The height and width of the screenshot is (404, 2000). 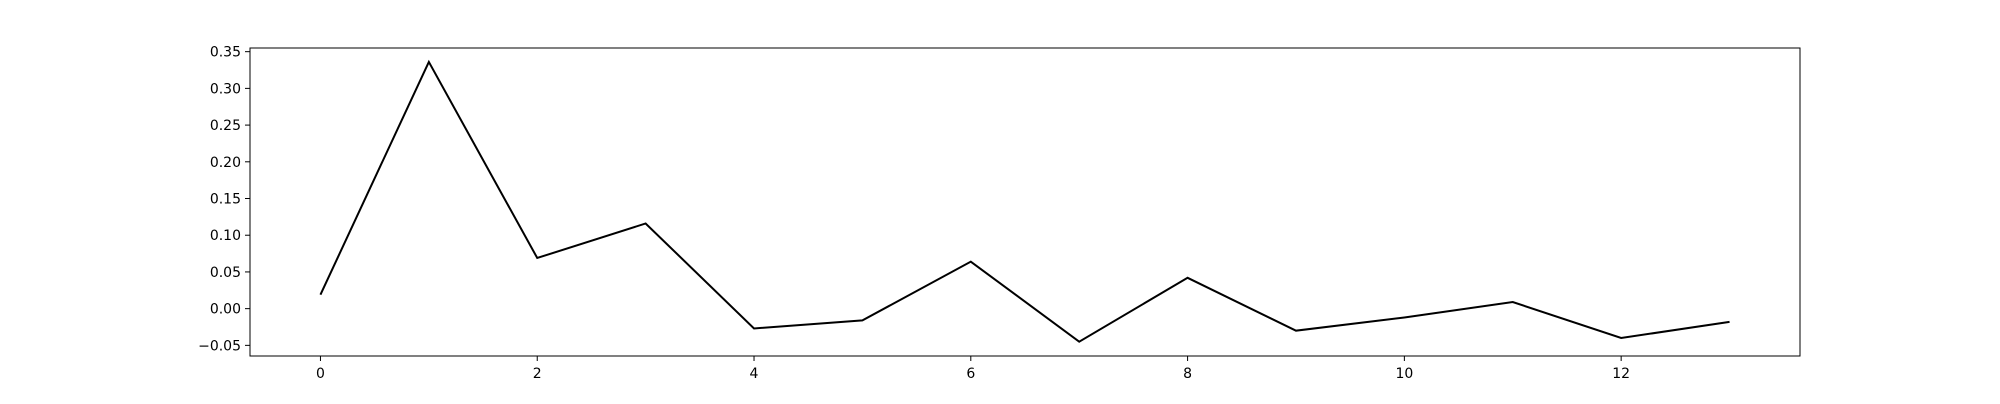 What do you see at coordinates (225, 126) in the screenshot?
I see `y-tick-label: 0.25` at bounding box center [225, 126].